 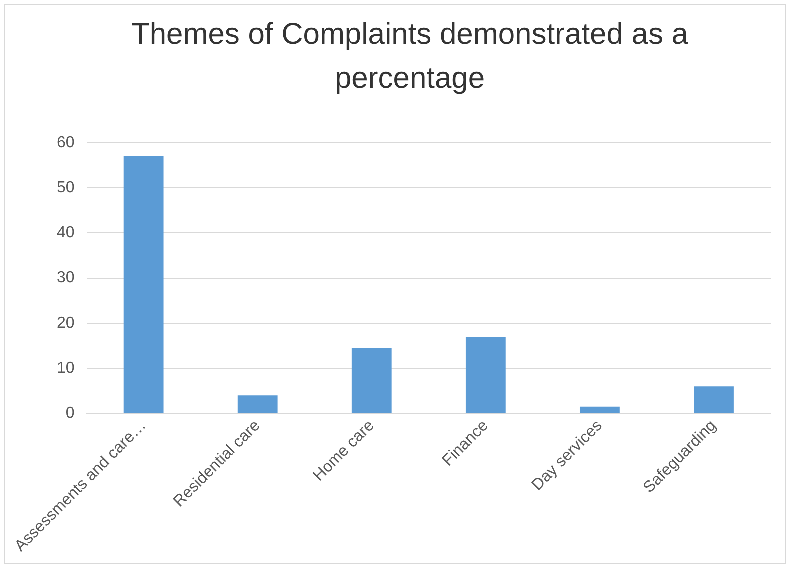 I want to click on y-tick-label: 40, so click(x=66, y=233).